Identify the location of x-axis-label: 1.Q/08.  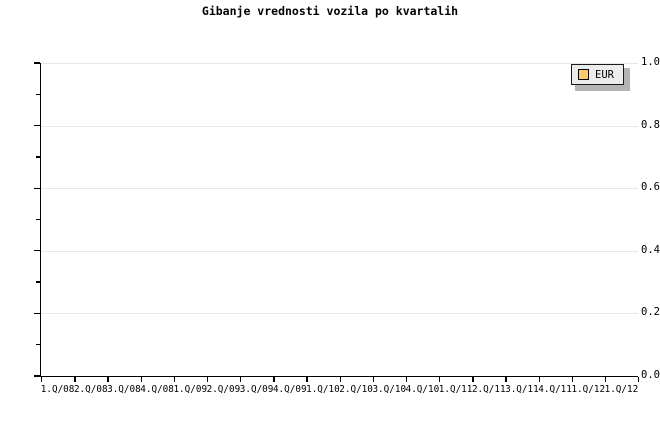
(57, 389).